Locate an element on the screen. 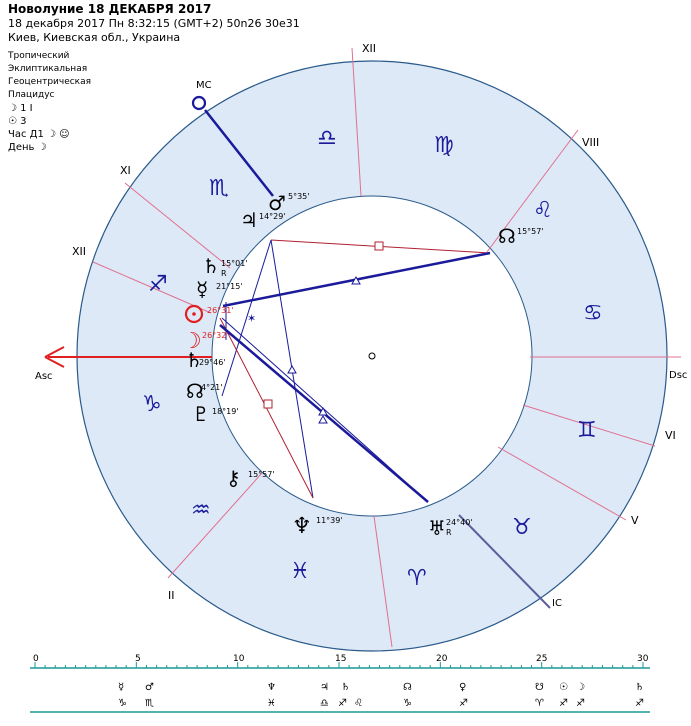 This screenshot has height=726, width=691. mc-circle is located at coordinates (199, 103).